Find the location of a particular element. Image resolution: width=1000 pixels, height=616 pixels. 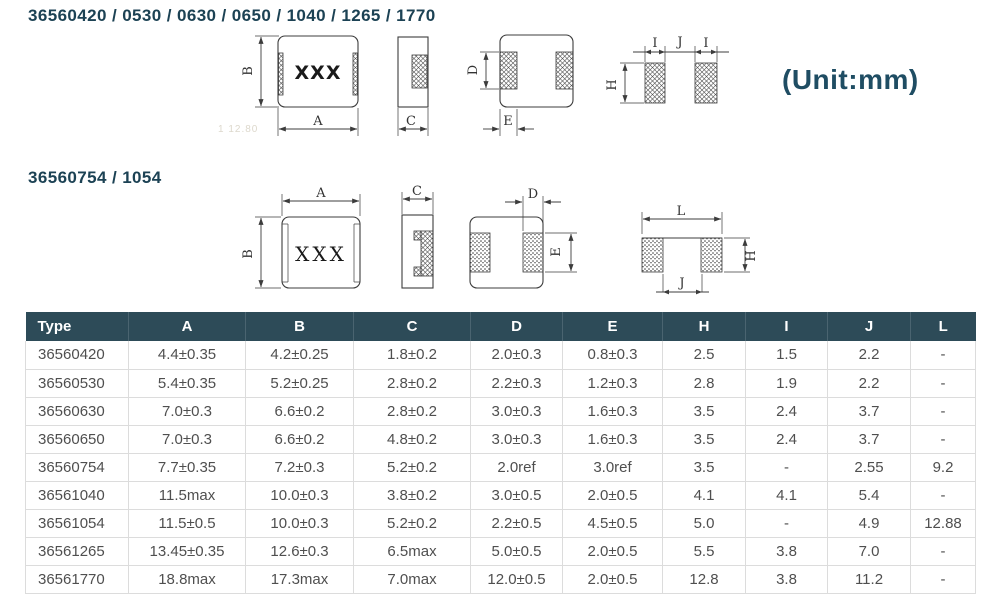

section1-land-pattern: I J I H is located at coordinates (667, 69).